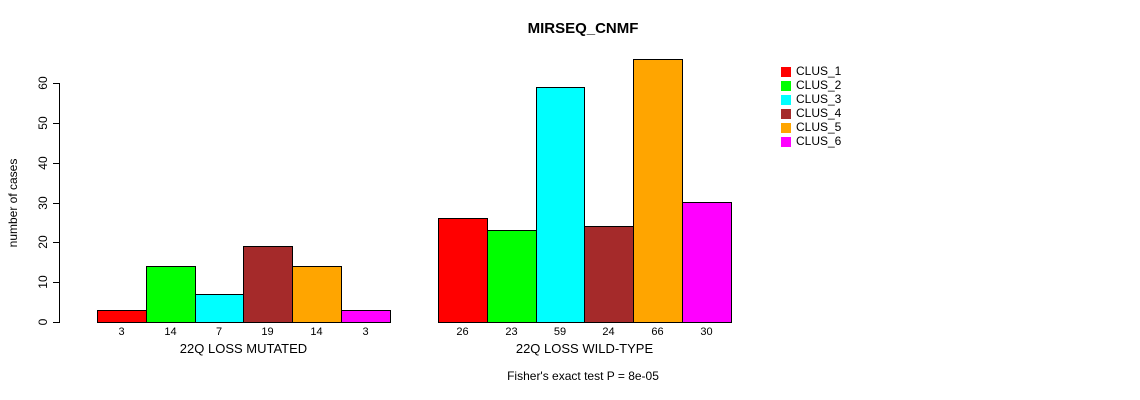 This screenshot has width=1140, height=400. I want to click on legend-item-clus_1: CLUS_1, so click(811, 71).